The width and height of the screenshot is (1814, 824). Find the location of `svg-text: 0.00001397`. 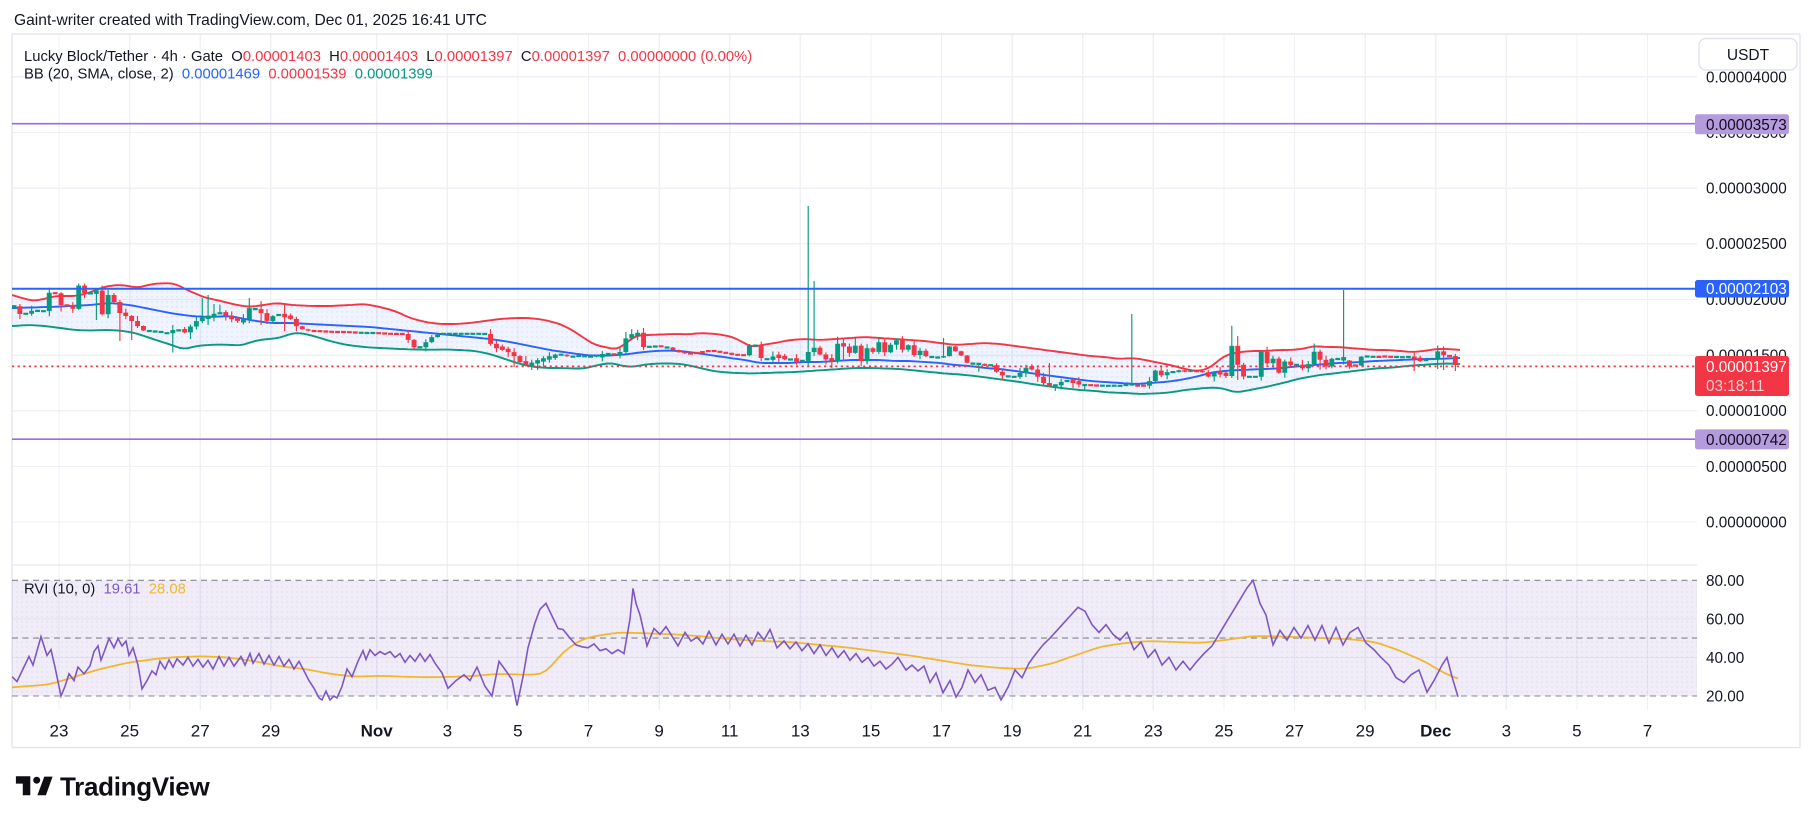

svg-text: 0.00001397 is located at coordinates (1746, 367).